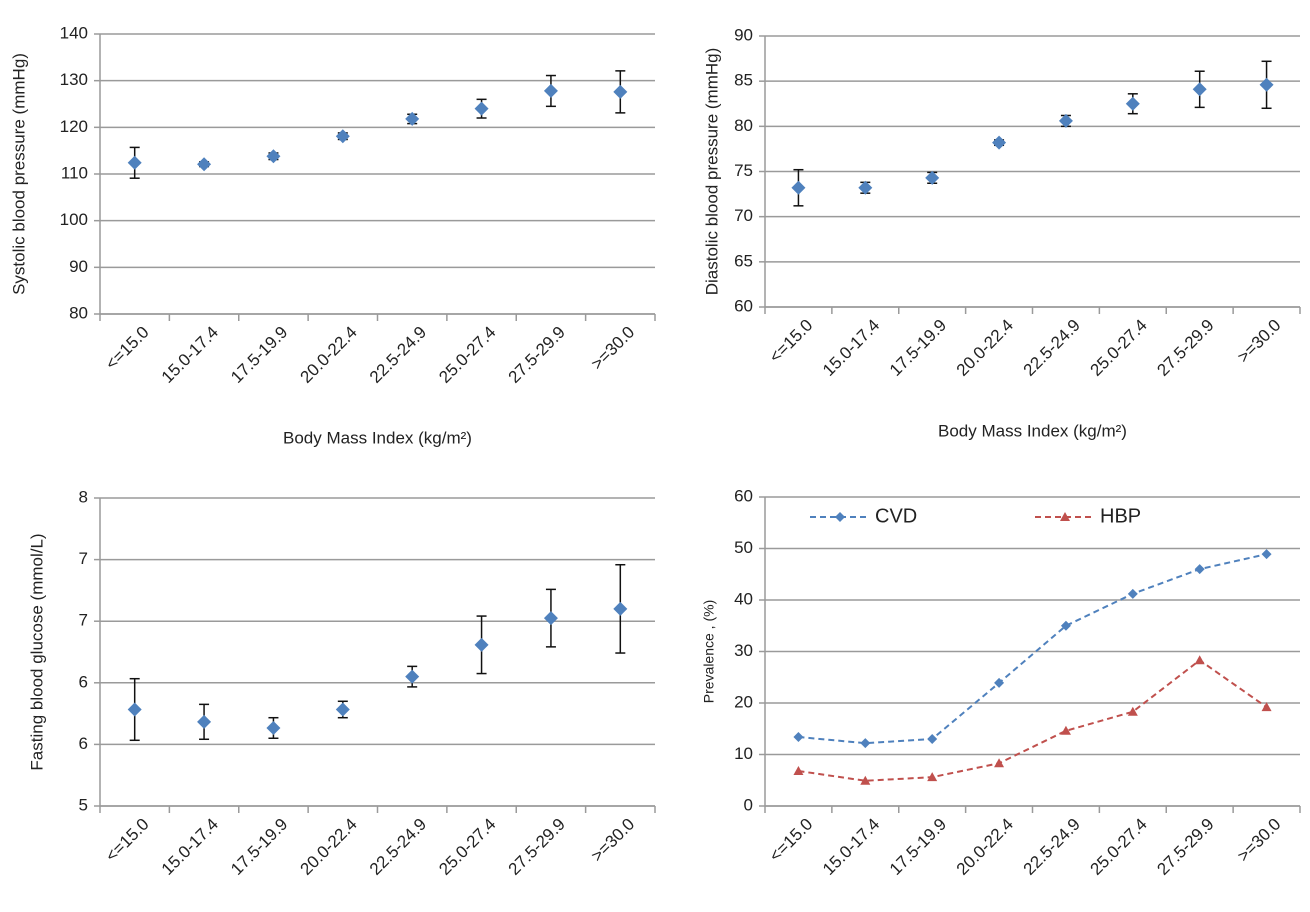  I want to click on y-tick-label: 85, so click(743, 80).